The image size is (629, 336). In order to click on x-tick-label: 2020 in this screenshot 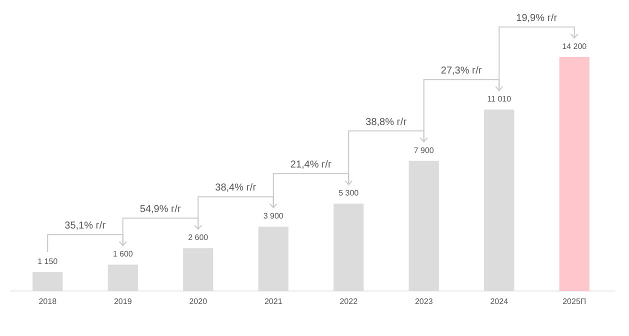, I will do `click(198, 301)`.